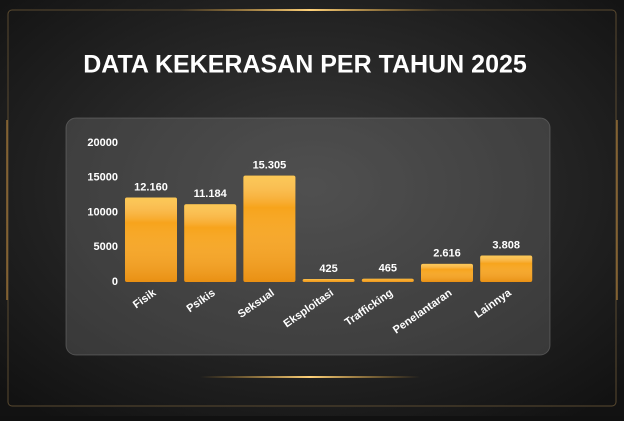 This screenshot has height=421, width=624. What do you see at coordinates (151, 187) in the screenshot?
I see `value-label: 12.160` at bounding box center [151, 187].